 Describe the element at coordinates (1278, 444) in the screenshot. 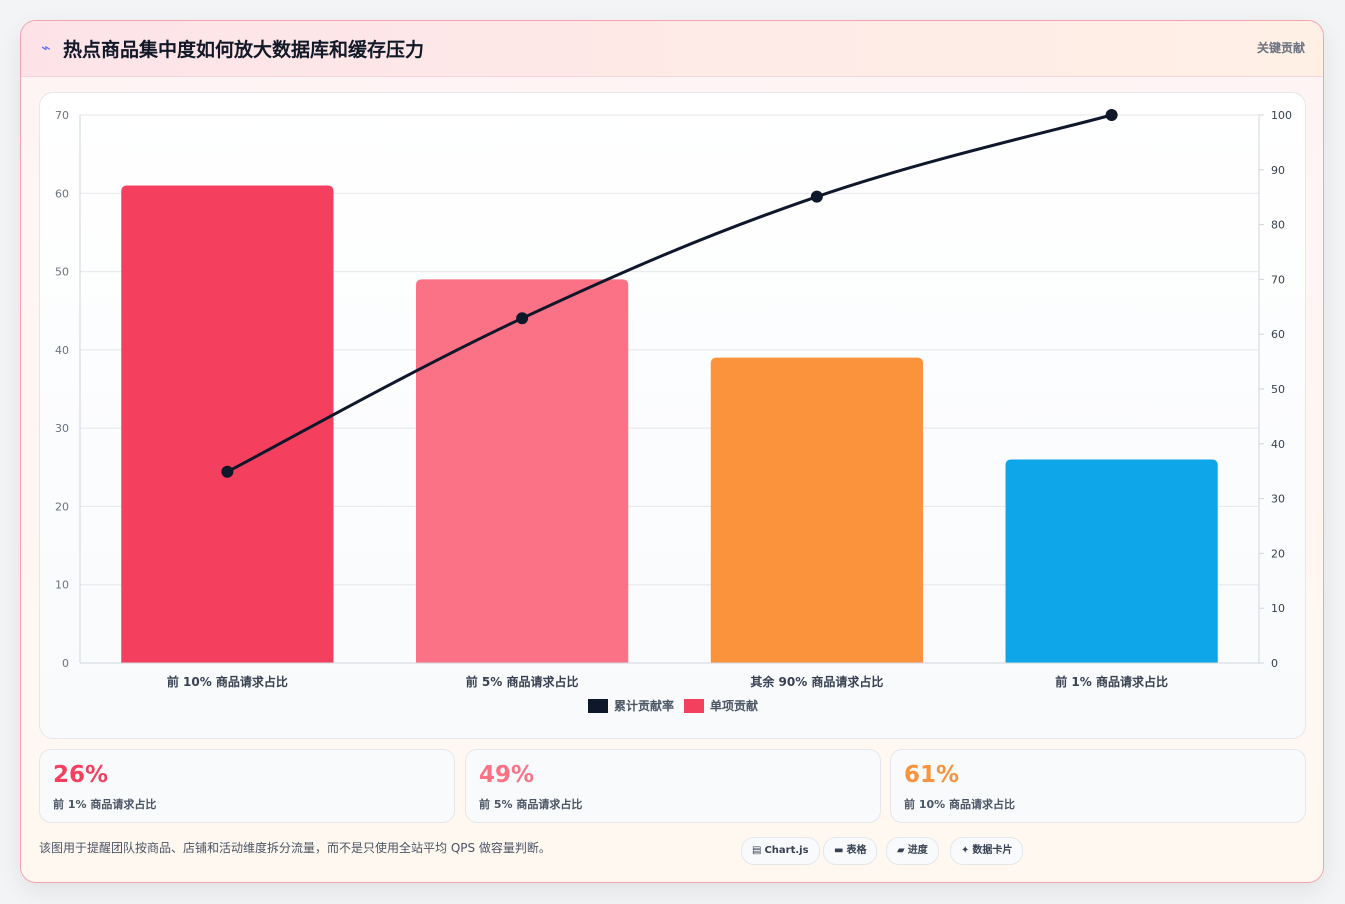

I see `y2-tick-label: 40` at that location.